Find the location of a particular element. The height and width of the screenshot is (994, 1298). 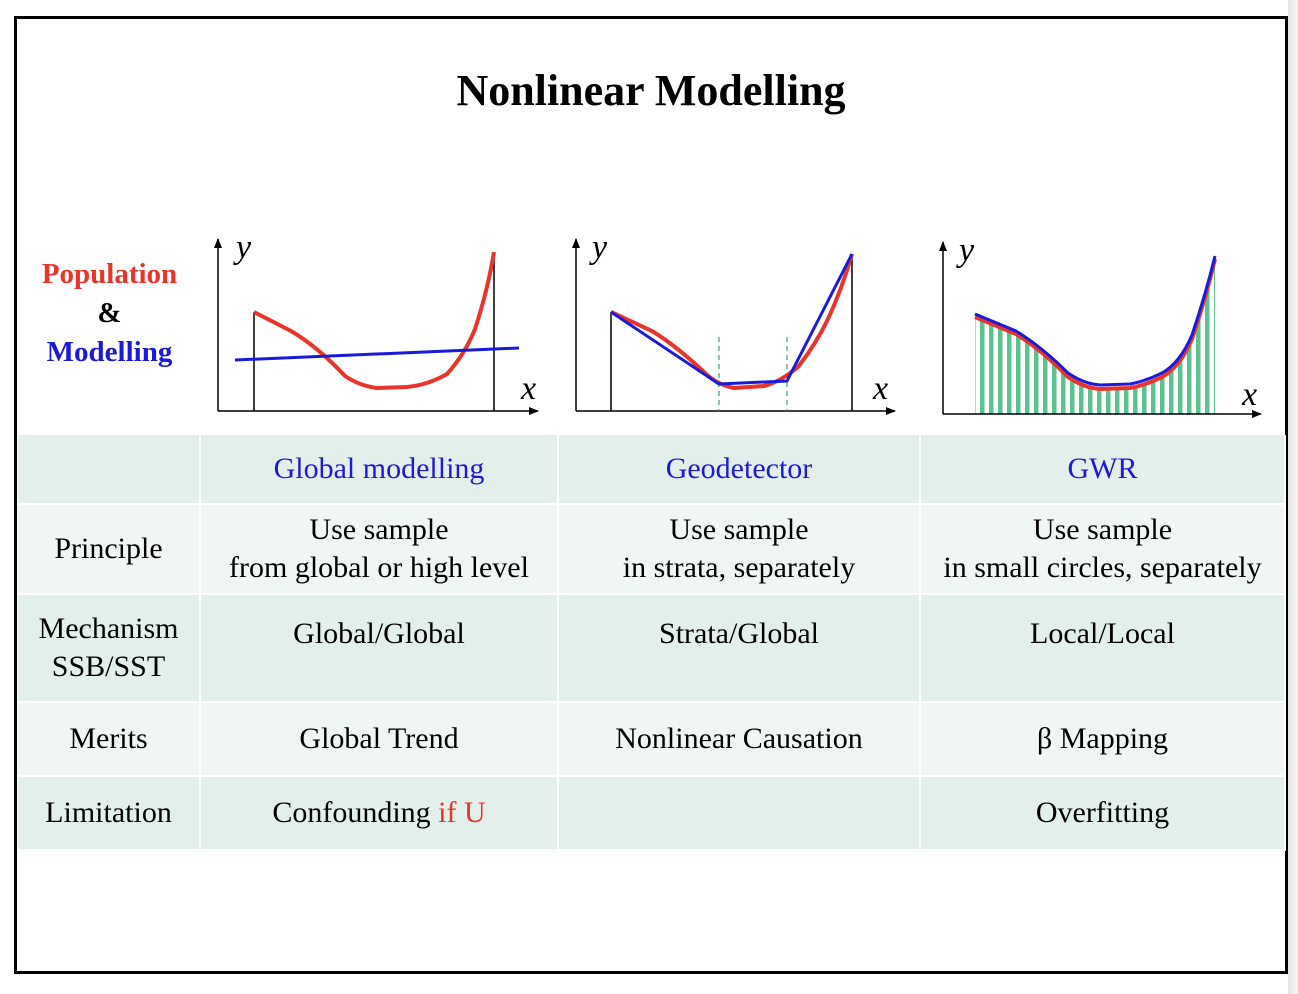

legend-population: Population is located at coordinates (109, 274).